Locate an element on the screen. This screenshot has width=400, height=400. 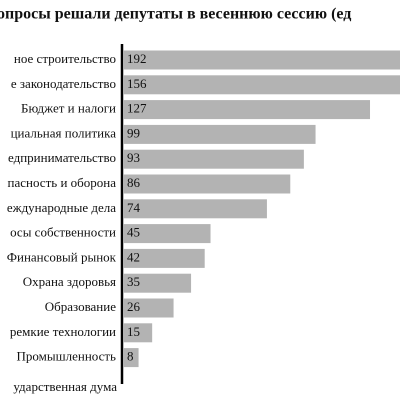
value-label: 156 is located at coordinates (137, 83).